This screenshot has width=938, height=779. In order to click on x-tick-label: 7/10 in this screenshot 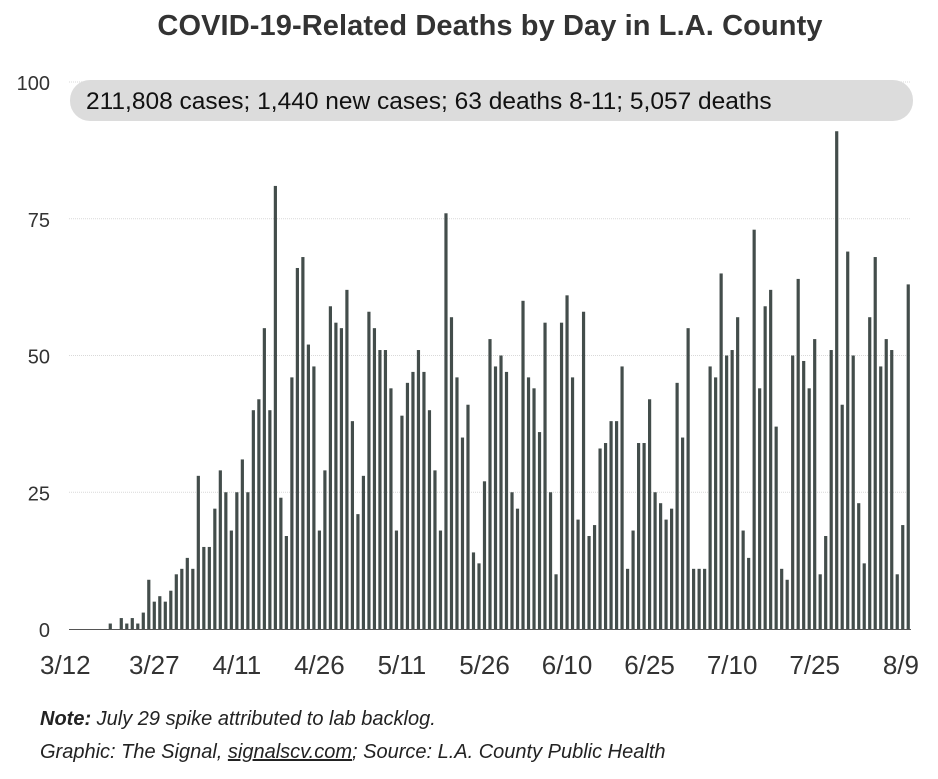, I will do `click(732, 665)`.